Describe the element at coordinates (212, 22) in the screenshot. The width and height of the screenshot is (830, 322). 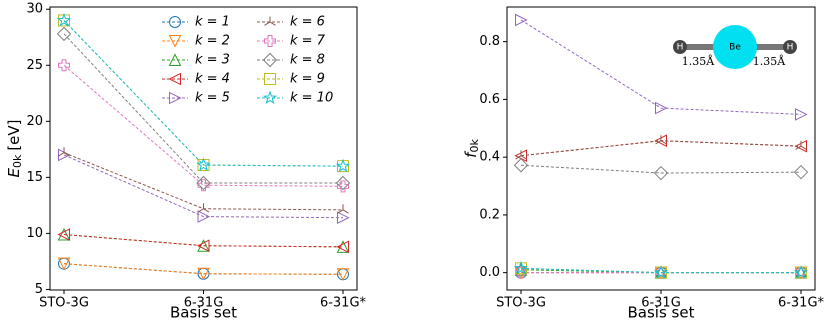
I see `legend-label: k = 1` at that location.